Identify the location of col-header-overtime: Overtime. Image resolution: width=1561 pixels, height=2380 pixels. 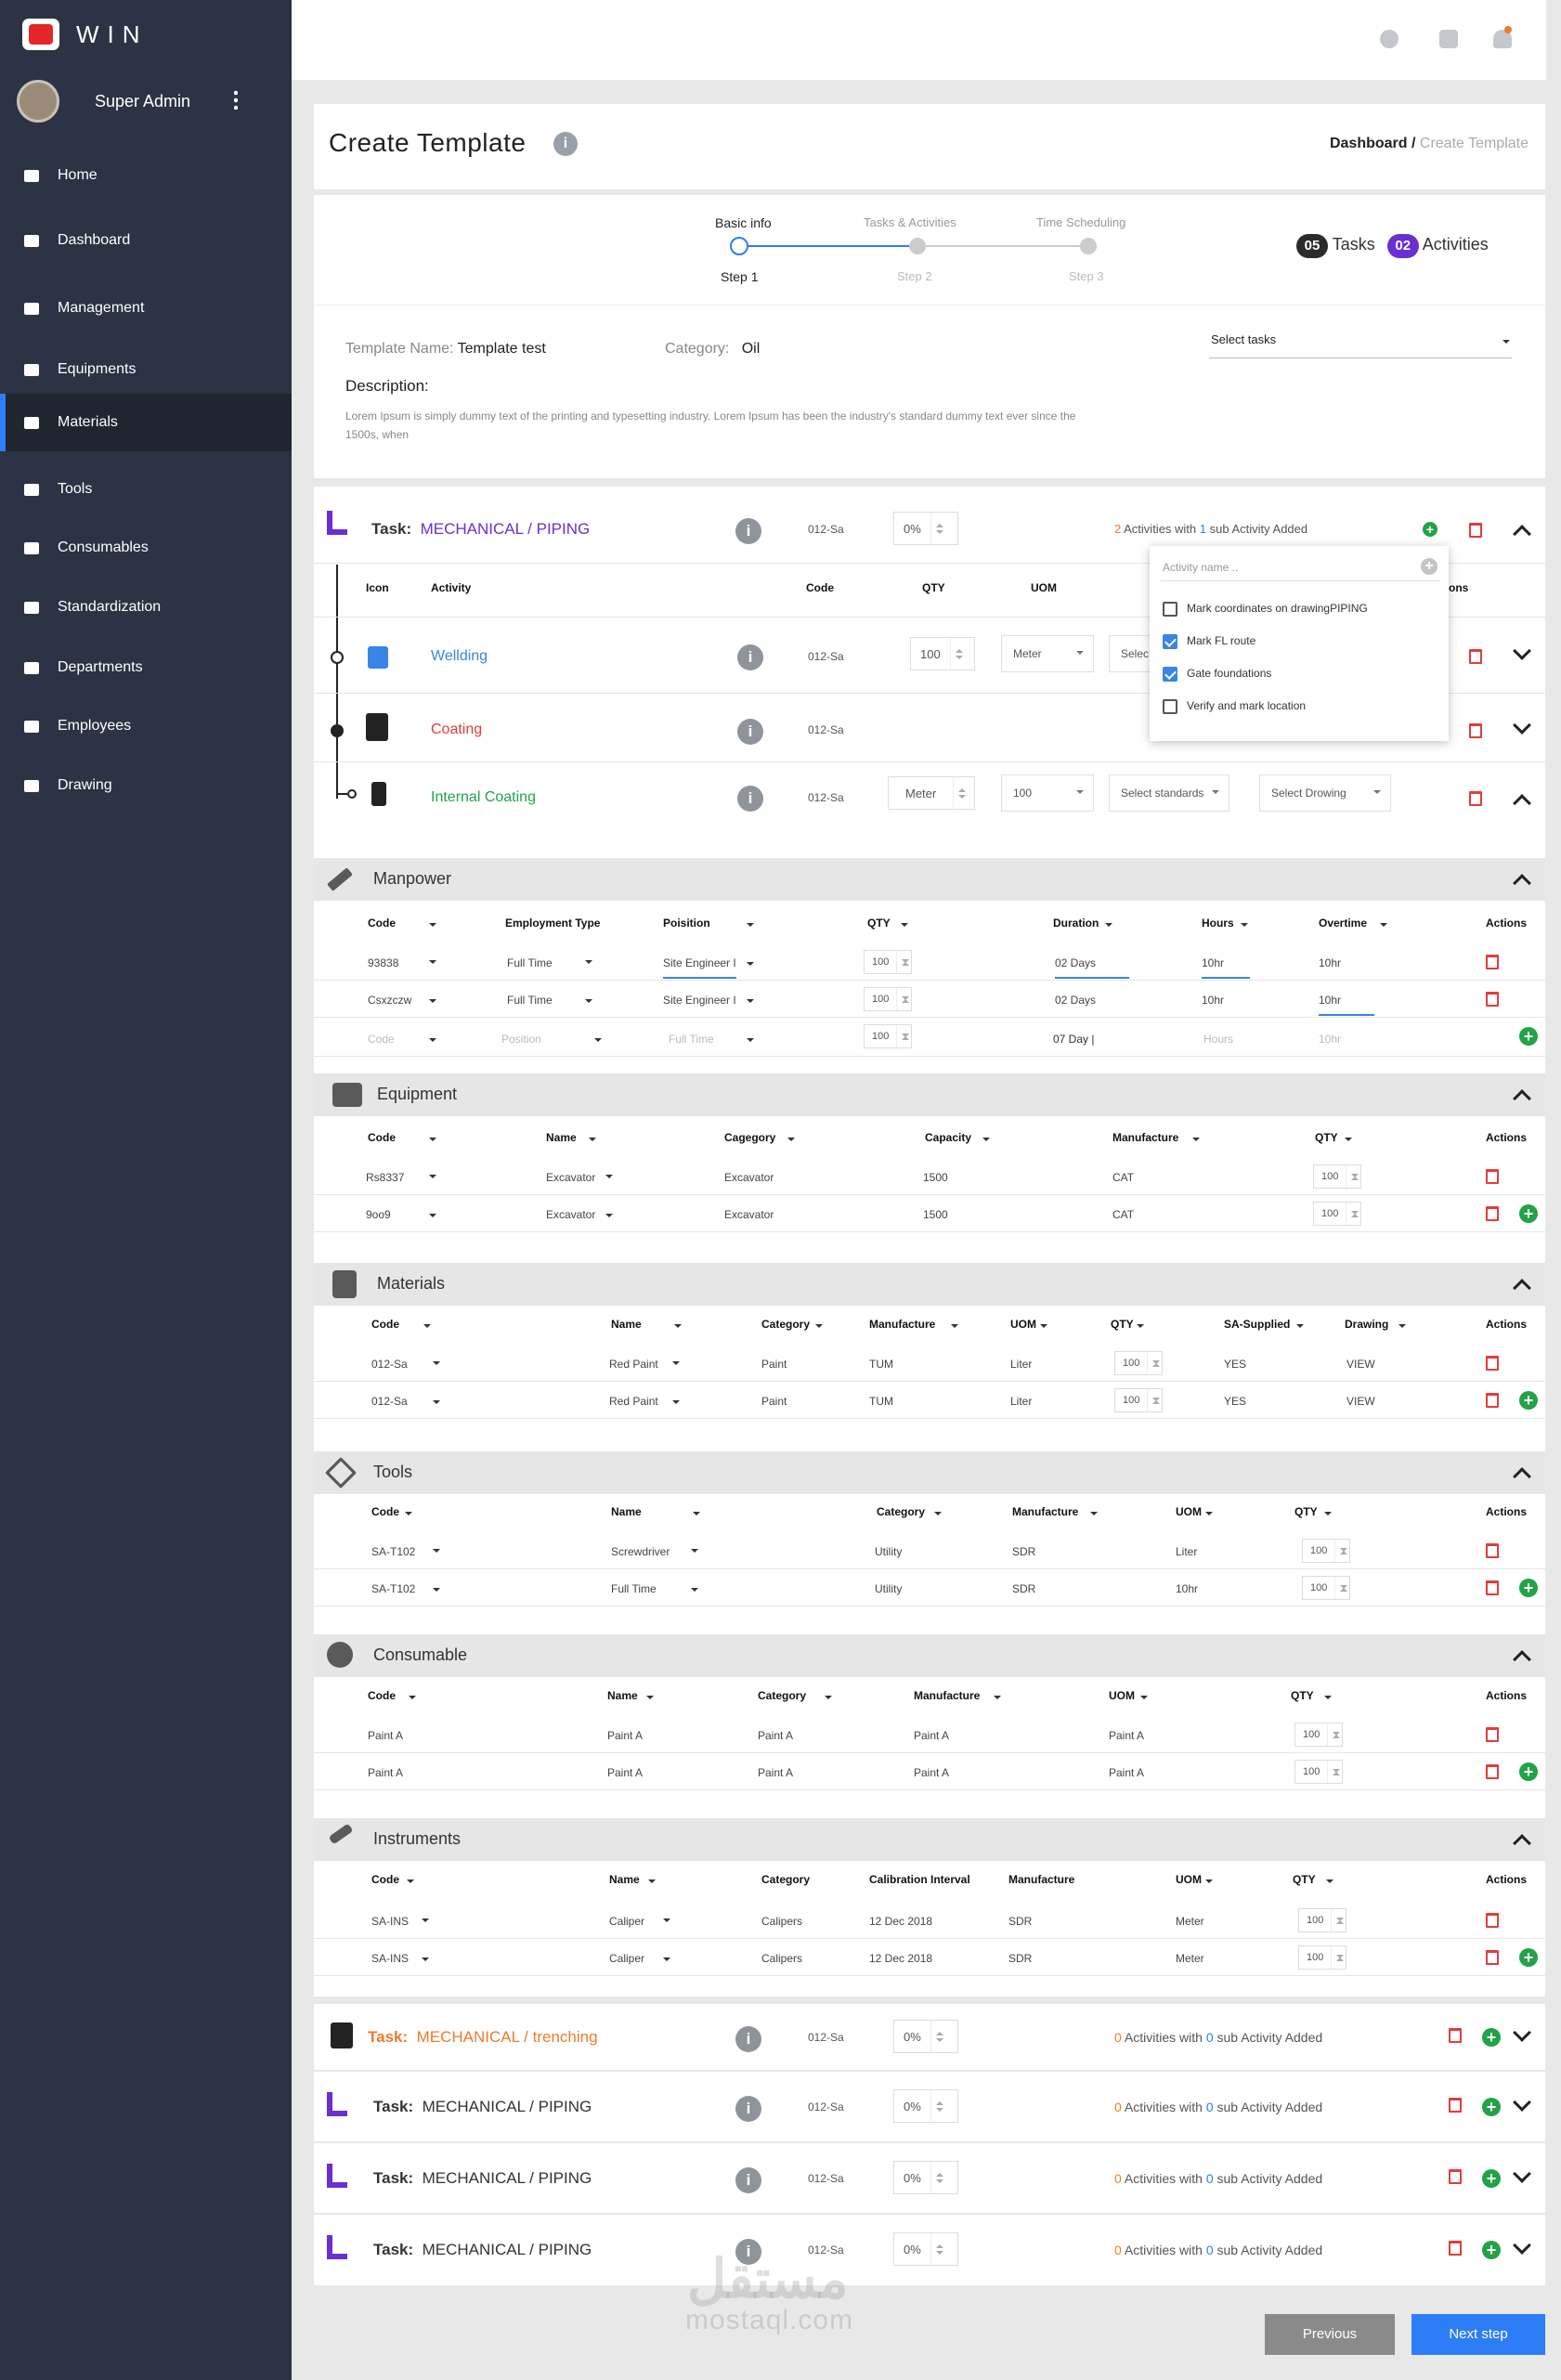
(1343, 924).